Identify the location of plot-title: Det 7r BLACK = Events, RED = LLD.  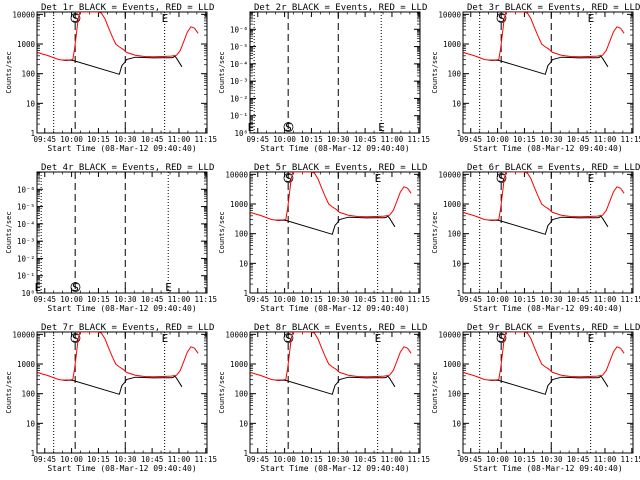
(127, 328).